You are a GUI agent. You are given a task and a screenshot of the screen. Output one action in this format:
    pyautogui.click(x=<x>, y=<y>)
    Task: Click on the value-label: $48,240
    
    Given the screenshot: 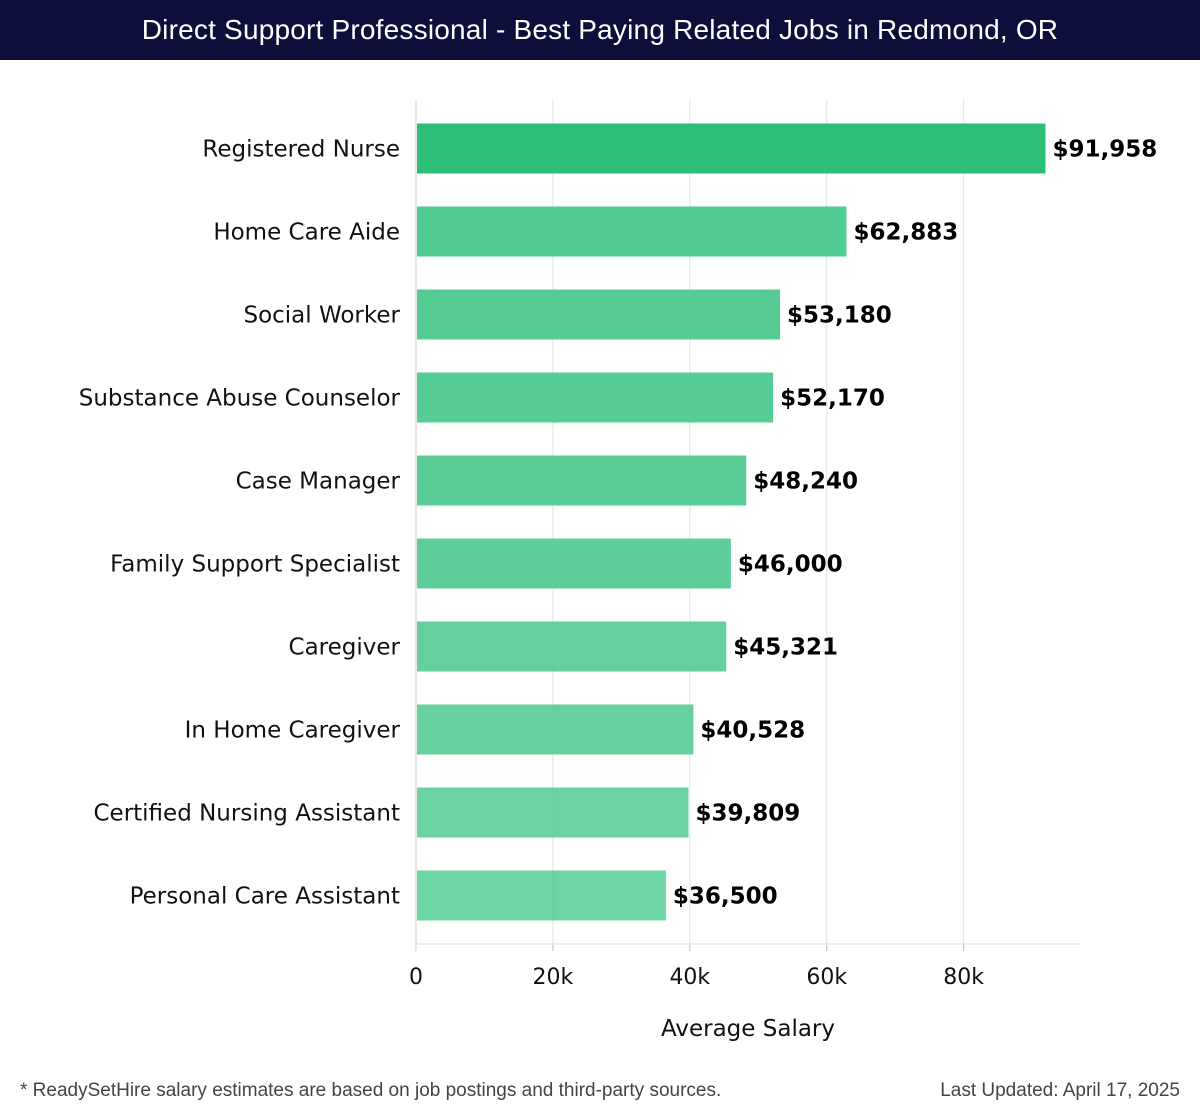 What is the action you would take?
    pyautogui.click(x=805, y=482)
    